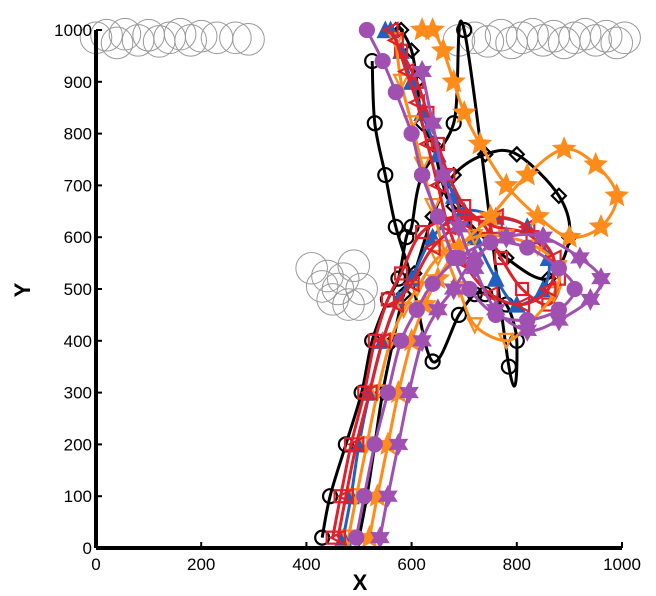 This screenshot has height=596, width=656. Describe the element at coordinates (73, 30) in the screenshot. I see `y-tick-label: 1000` at that location.